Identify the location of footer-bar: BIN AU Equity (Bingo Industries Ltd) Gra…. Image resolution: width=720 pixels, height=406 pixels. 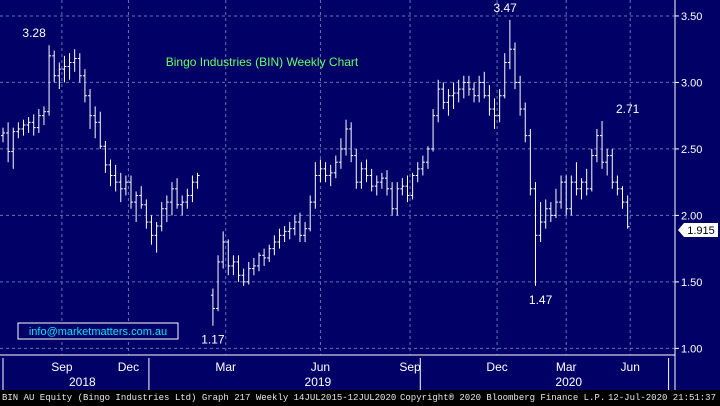
(360, 398).